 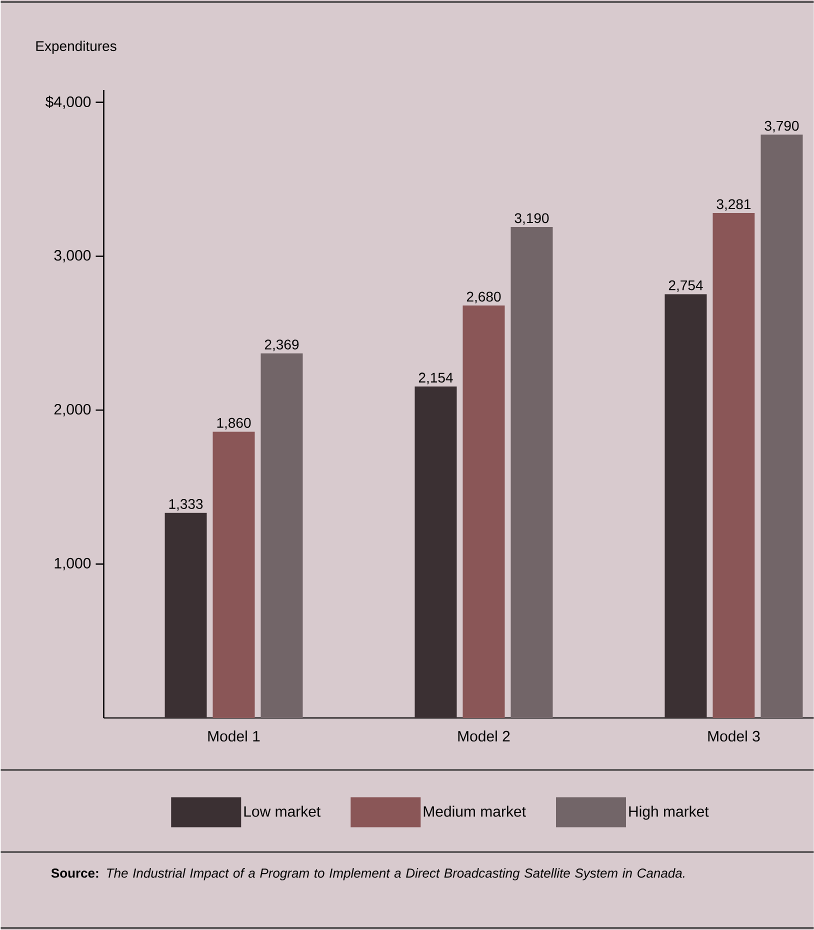 What do you see at coordinates (685, 286) in the screenshot?
I see `data-label: 2,754` at bounding box center [685, 286].